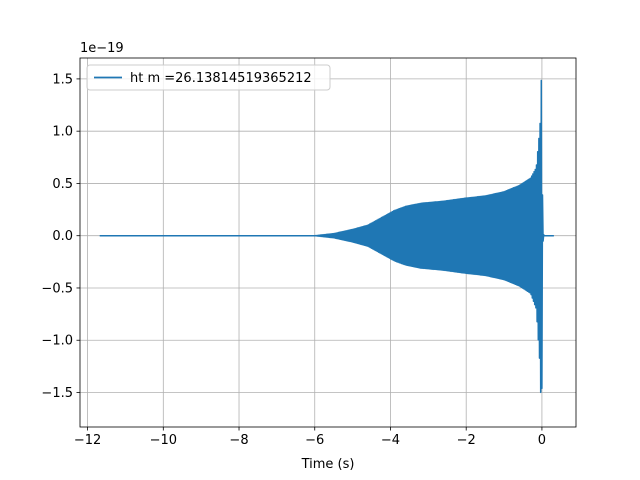 The image size is (640, 480). Describe the element at coordinates (238, 440) in the screenshot. I see `x-tick-label: −8` at that location.